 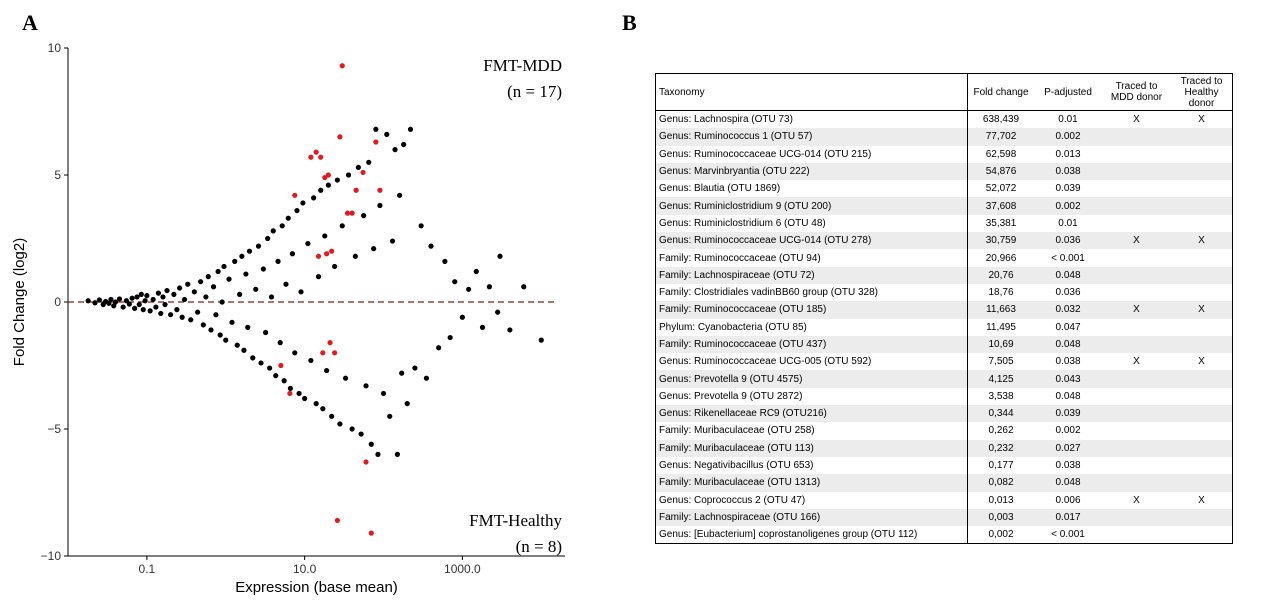 I want to click on y-axis-title: Fold Change (log2), so click(x=19, y=302).